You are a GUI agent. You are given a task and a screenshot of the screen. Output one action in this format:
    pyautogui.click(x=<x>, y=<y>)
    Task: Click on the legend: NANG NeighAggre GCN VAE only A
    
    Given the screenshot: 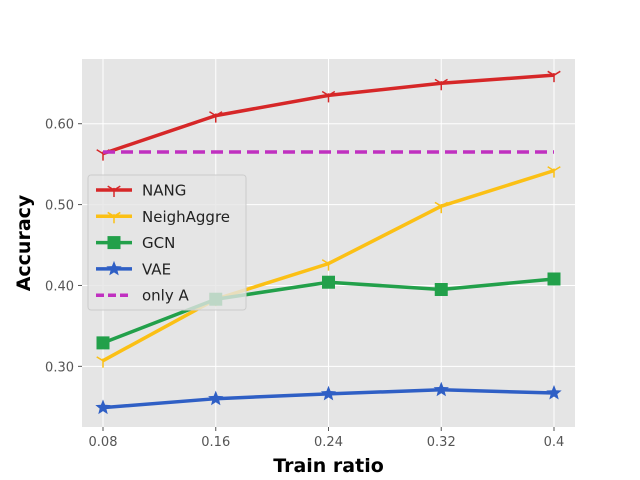 What is the action you would take?
    pyautogui.click(x=167, y=242)
    